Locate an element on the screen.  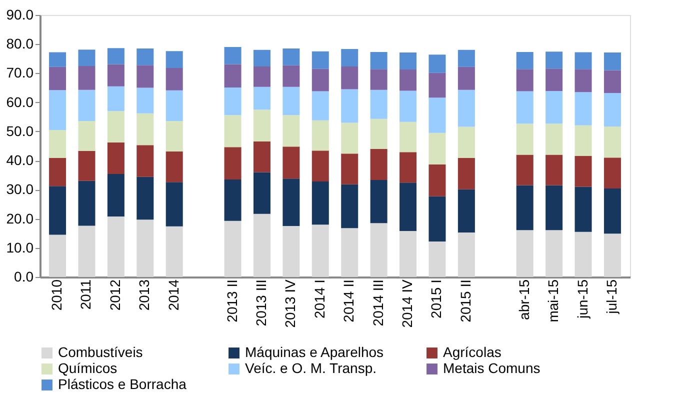
x-tick-label: 2014 IV is located at coordinates (407, 303).